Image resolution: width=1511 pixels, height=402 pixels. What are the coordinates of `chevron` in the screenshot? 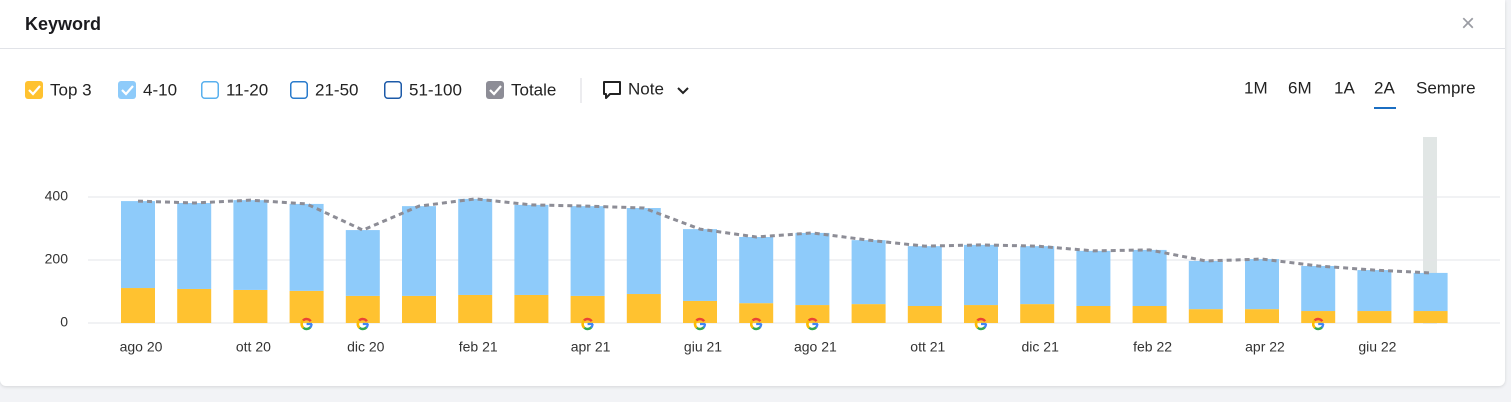 It's located at (683, 91).